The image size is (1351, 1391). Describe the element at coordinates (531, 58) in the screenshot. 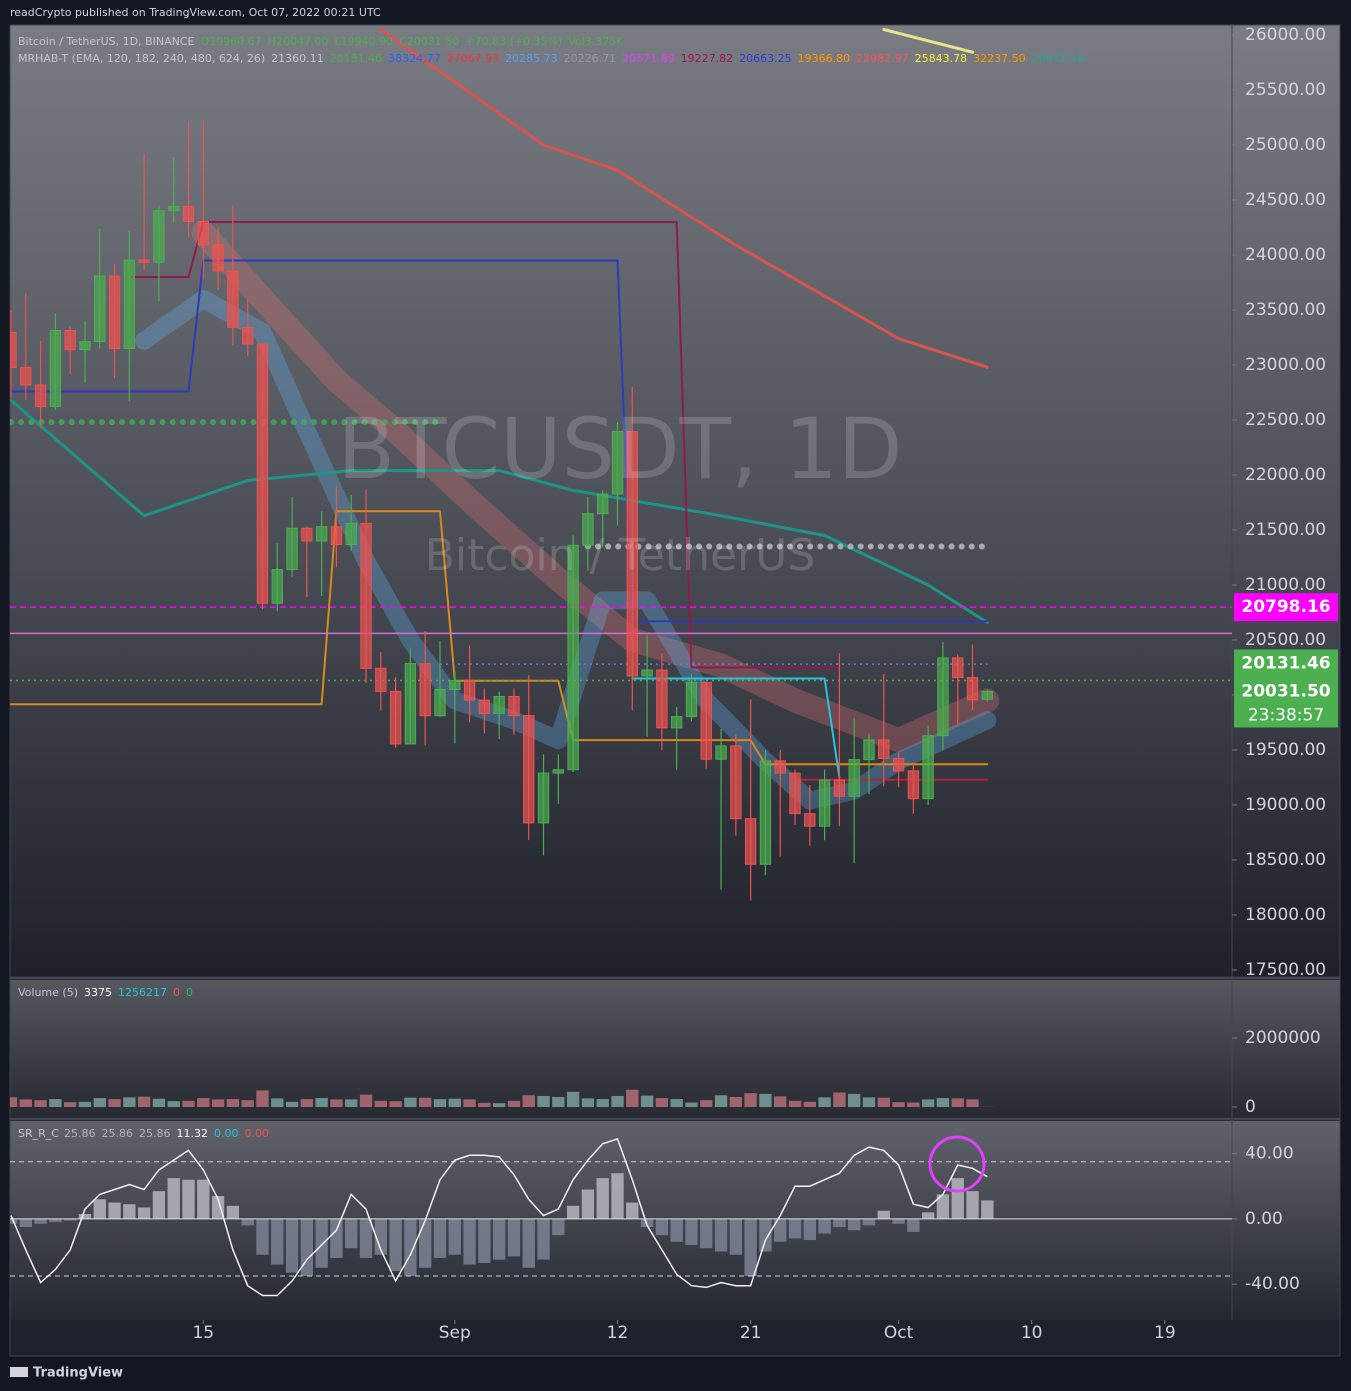

I see `legend-item: 20285.73` at that location.